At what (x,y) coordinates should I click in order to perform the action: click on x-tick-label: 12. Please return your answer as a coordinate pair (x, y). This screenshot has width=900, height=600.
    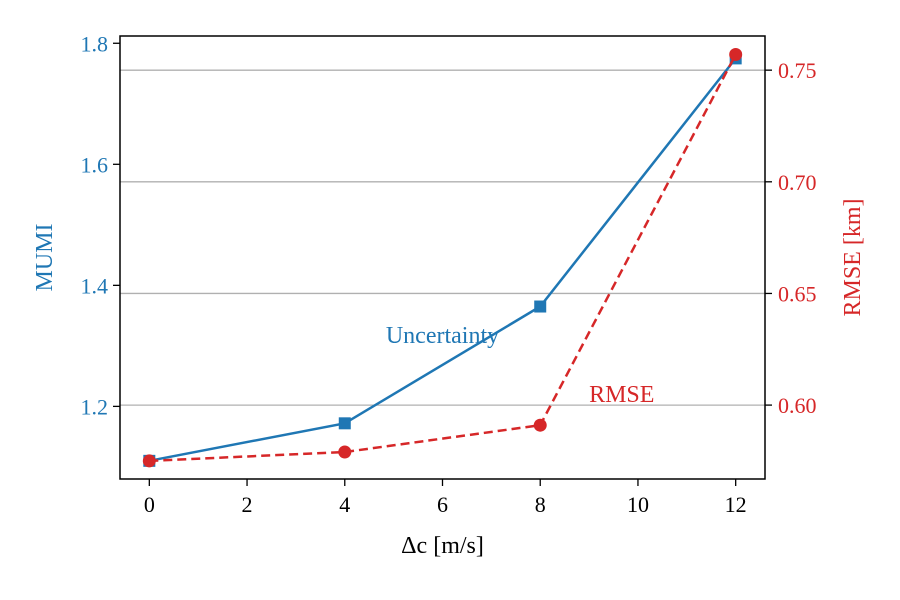
    Looking at the image, I should click on (736, 504).